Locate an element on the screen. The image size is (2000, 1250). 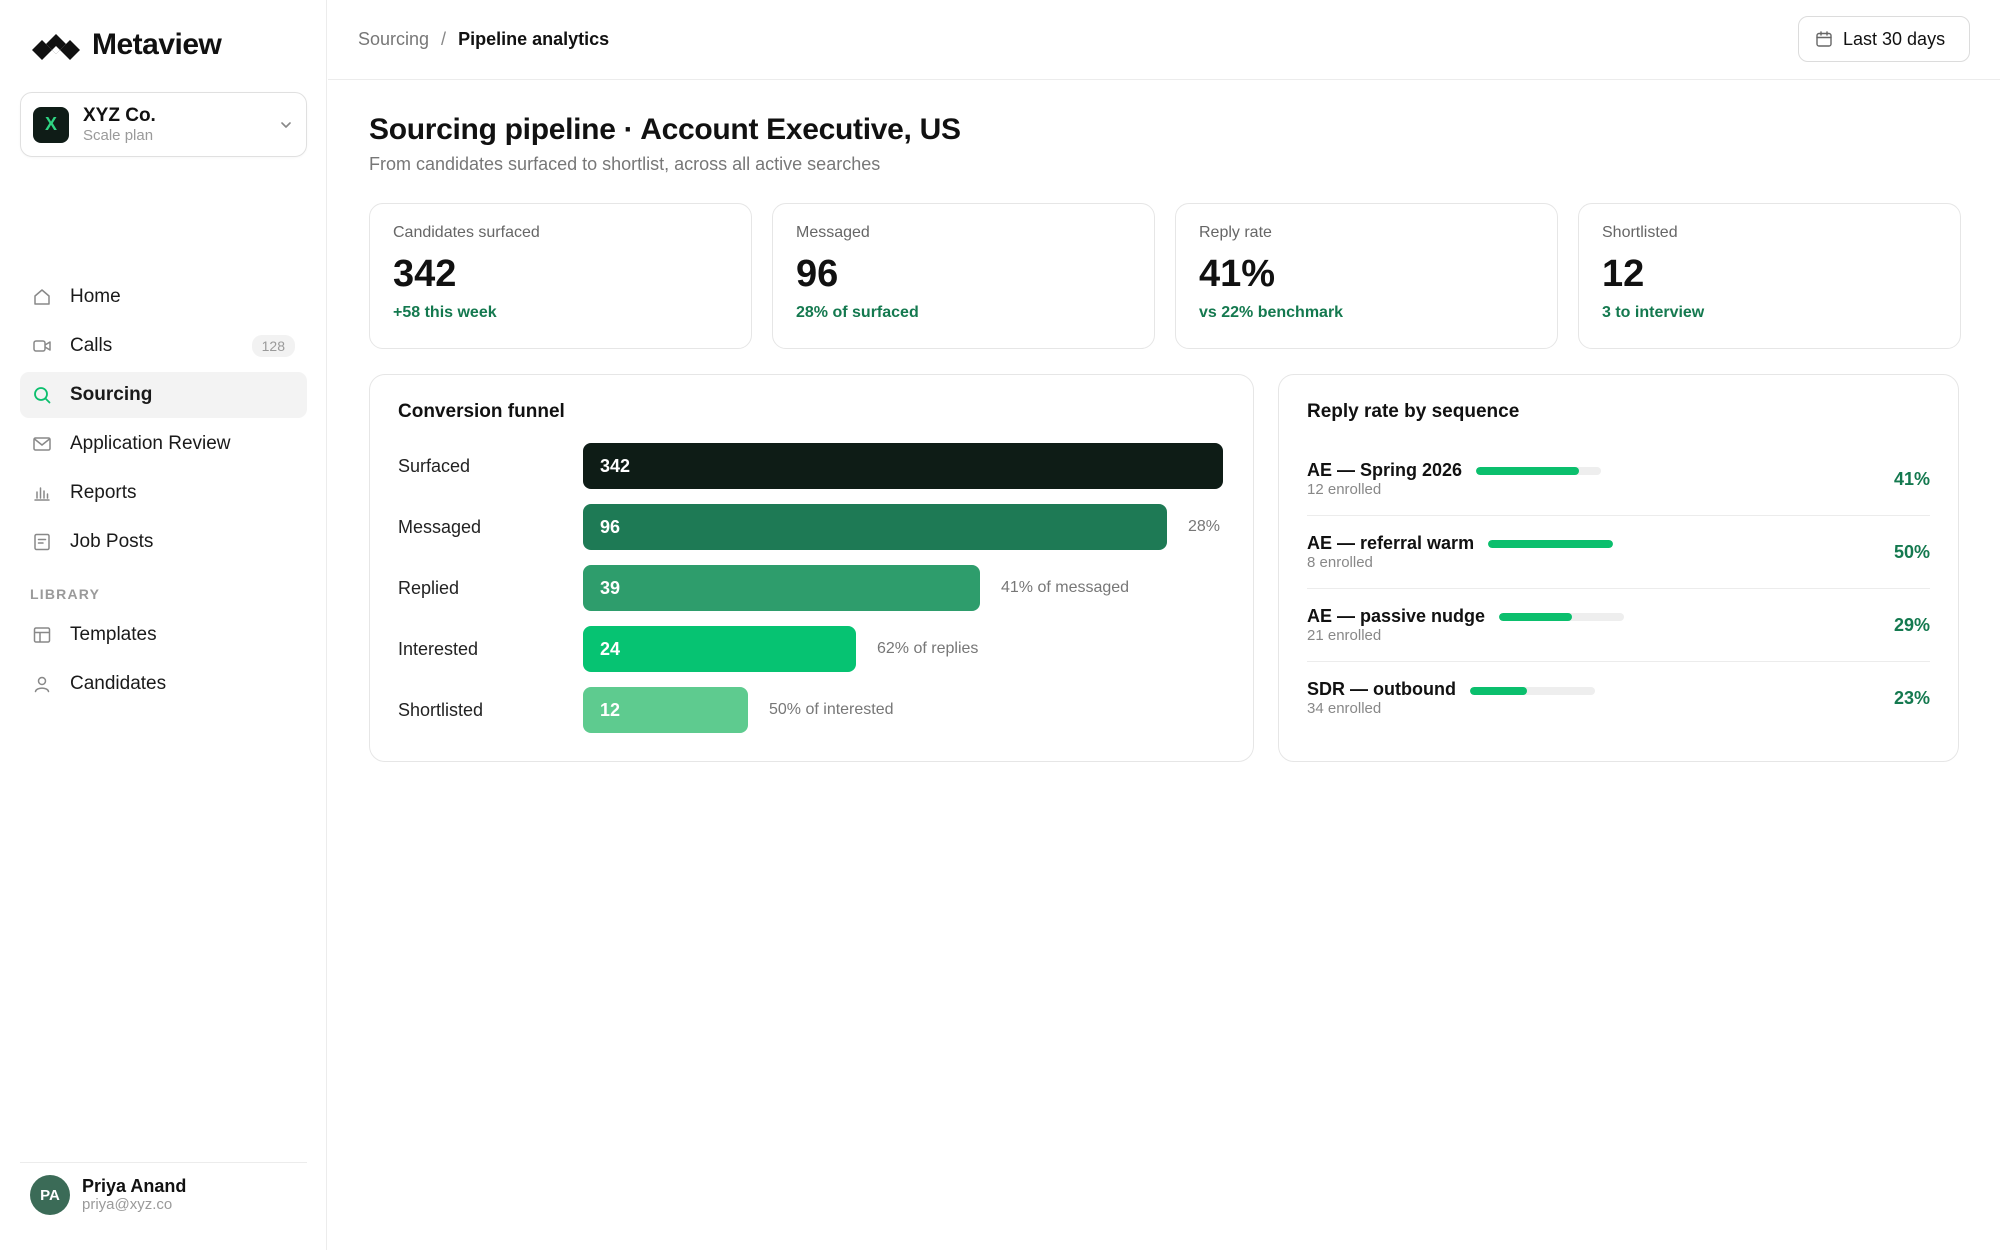
nav-item-templates: Templates is located at coordinates (163, 635).